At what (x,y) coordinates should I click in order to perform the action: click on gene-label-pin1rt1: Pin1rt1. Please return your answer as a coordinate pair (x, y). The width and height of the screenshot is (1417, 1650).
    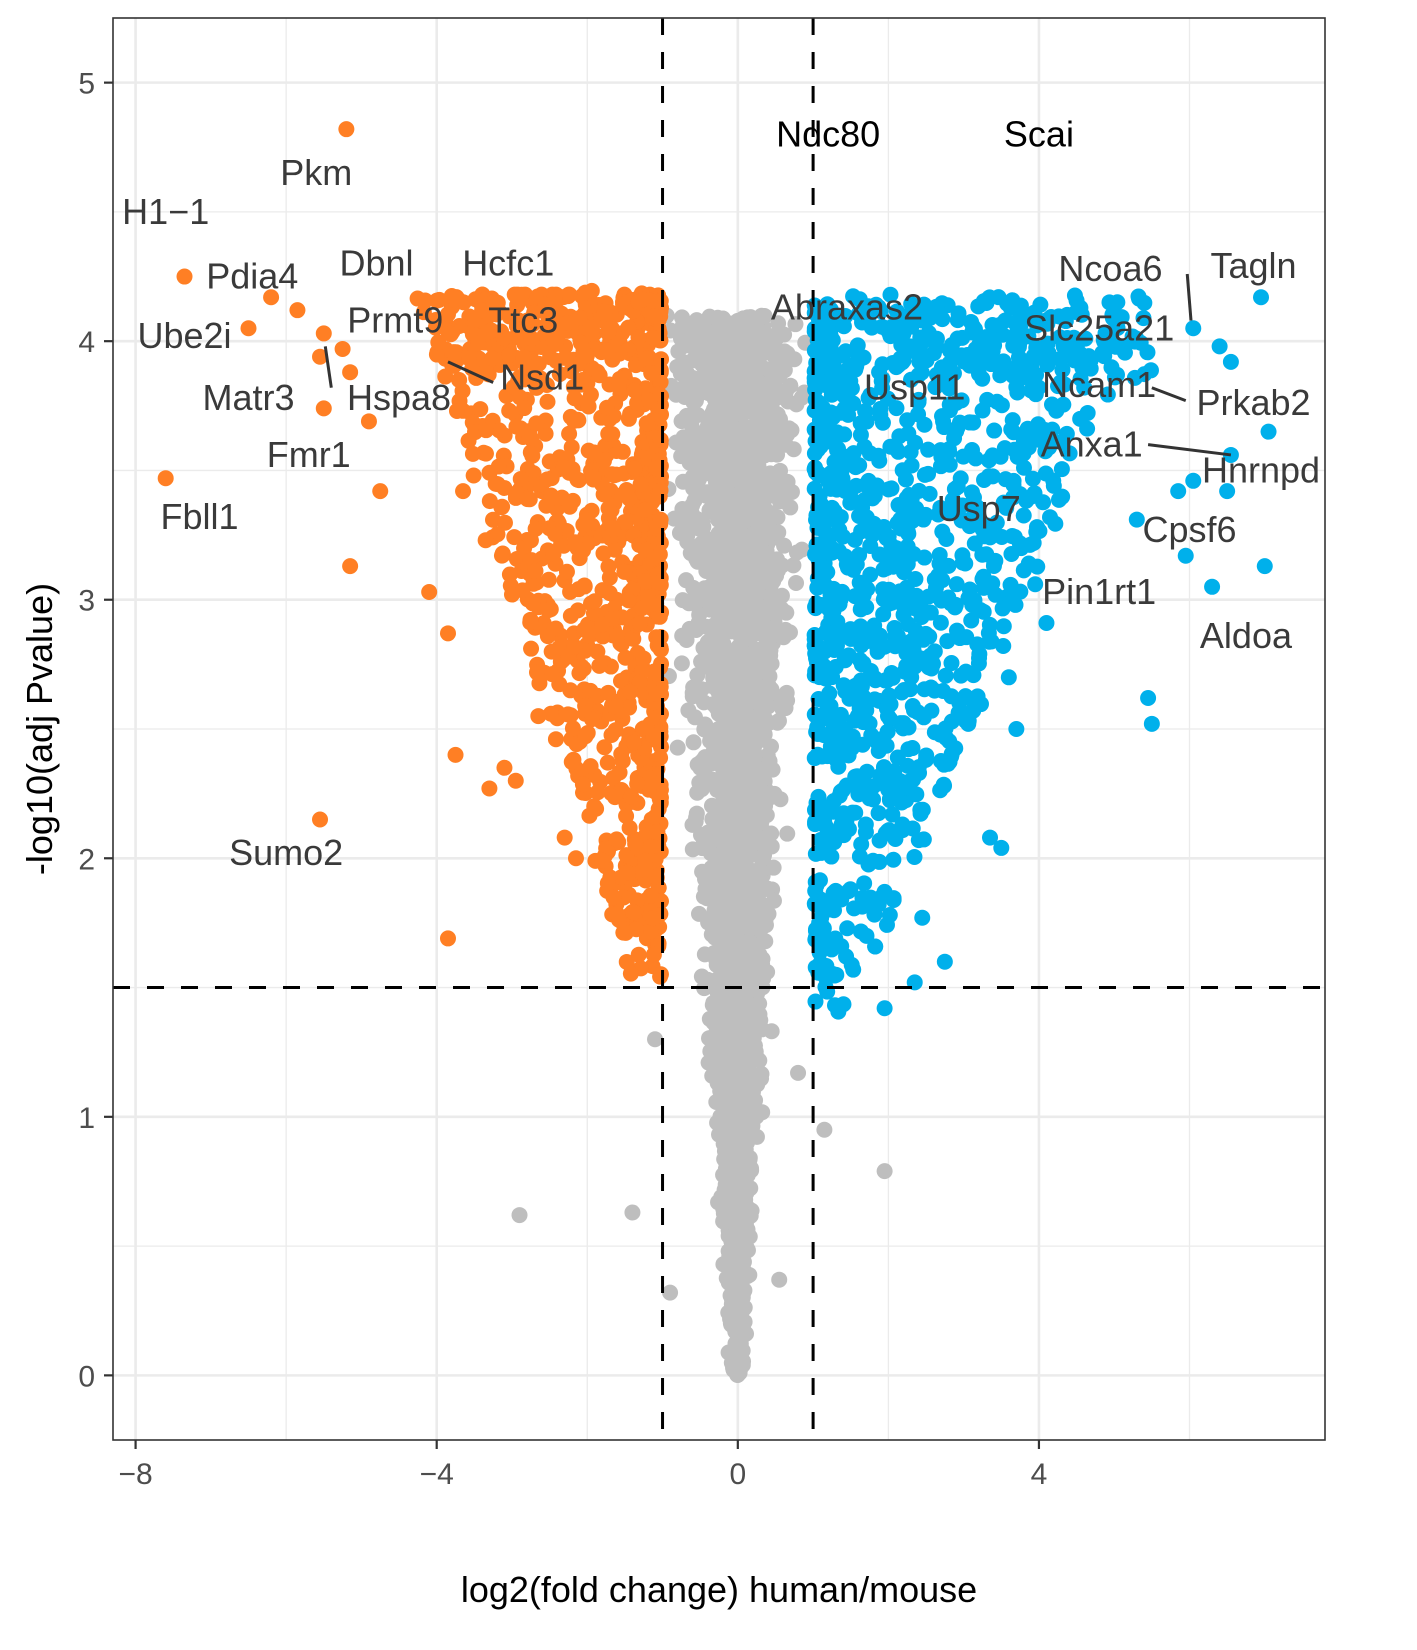
    Looking at the image, I should click on (1099, 591).